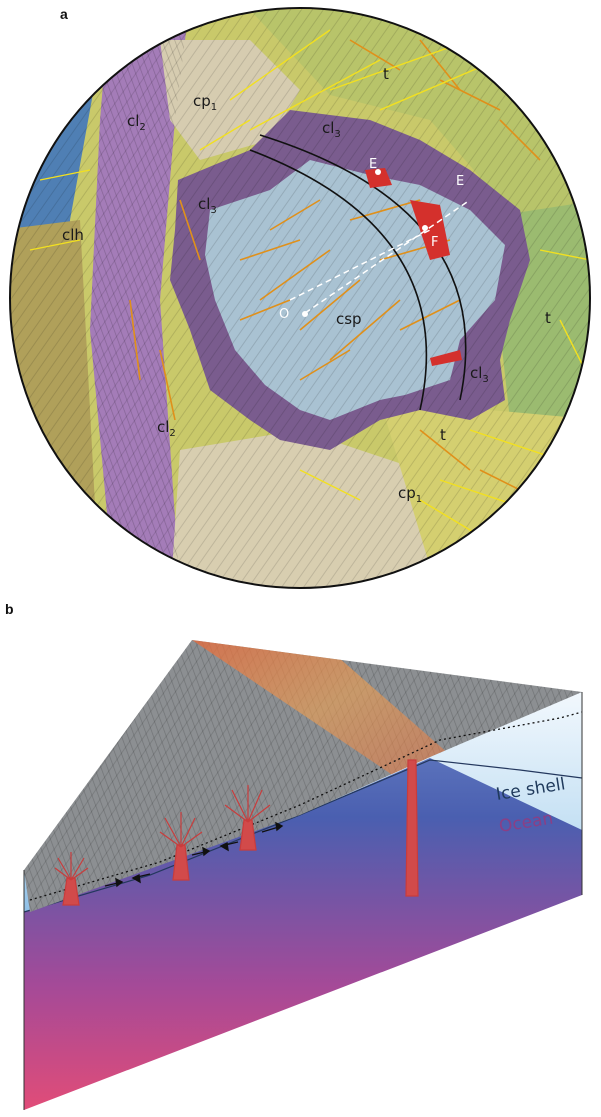 The width and height of the screenshot is (601, 1117). I want to click on panel-a-letter: a, so click(64, 14).